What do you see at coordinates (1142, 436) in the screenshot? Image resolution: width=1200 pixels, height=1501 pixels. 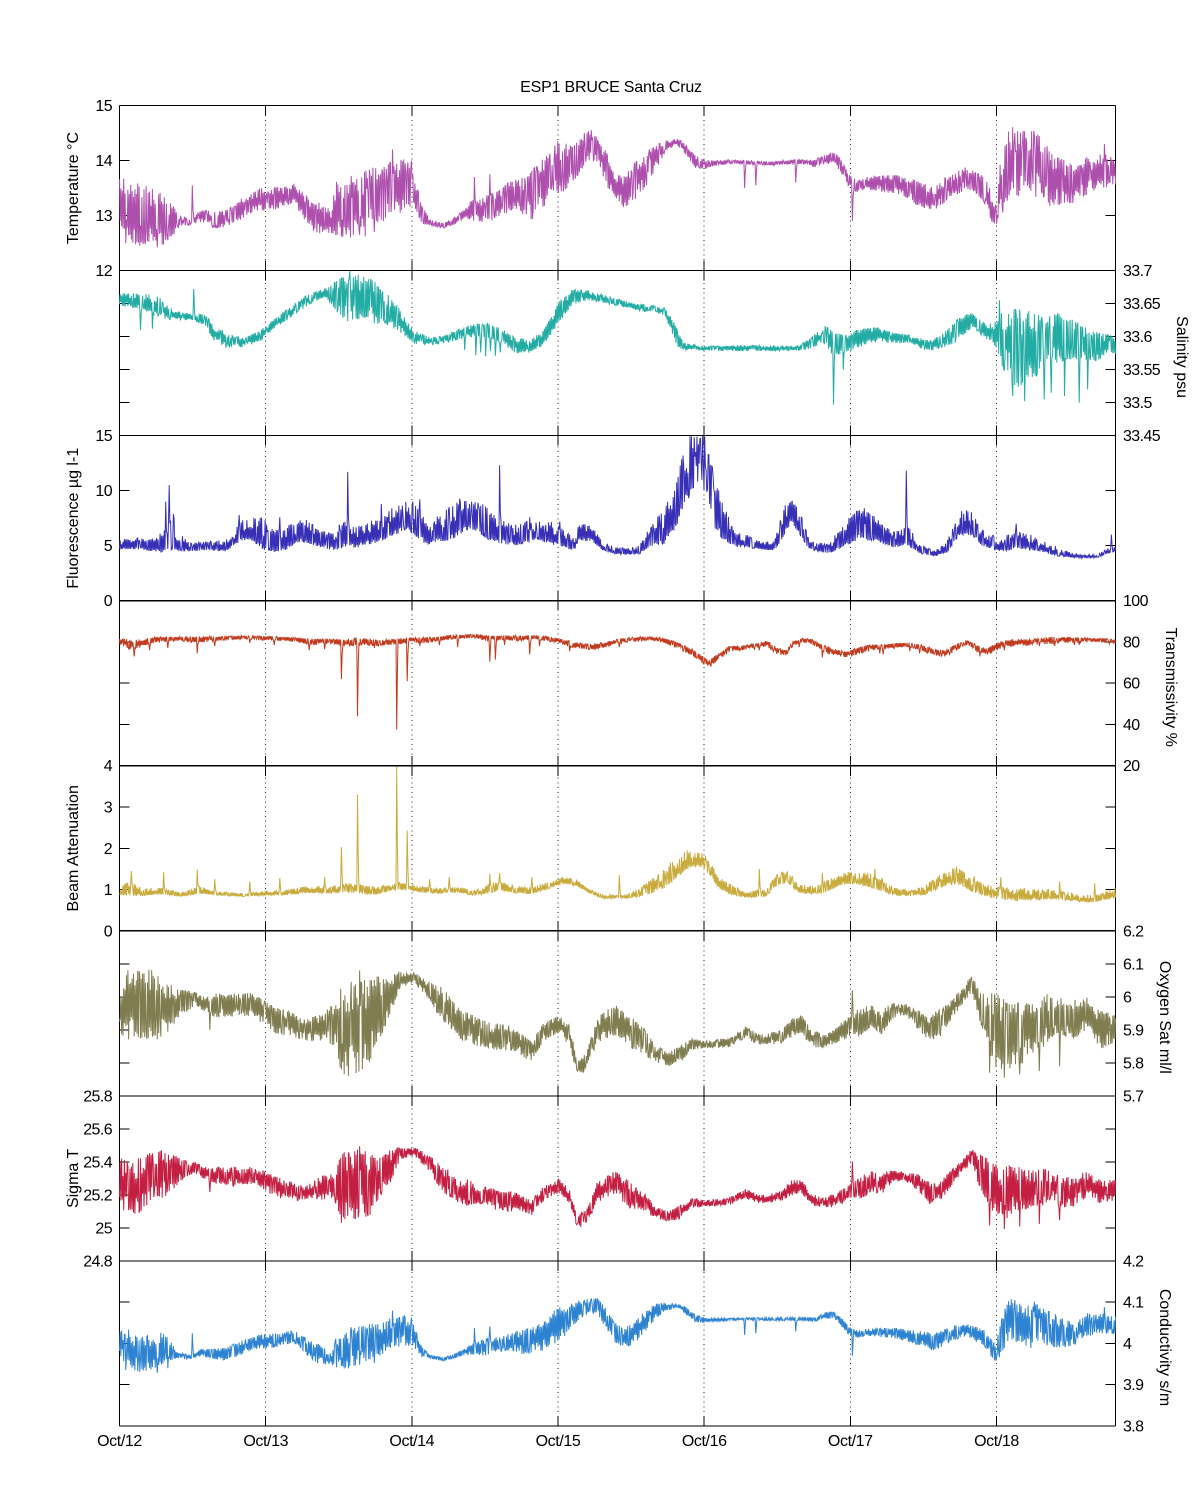 I see `svg-text: 33.45` at bounding box center [1142, 436].